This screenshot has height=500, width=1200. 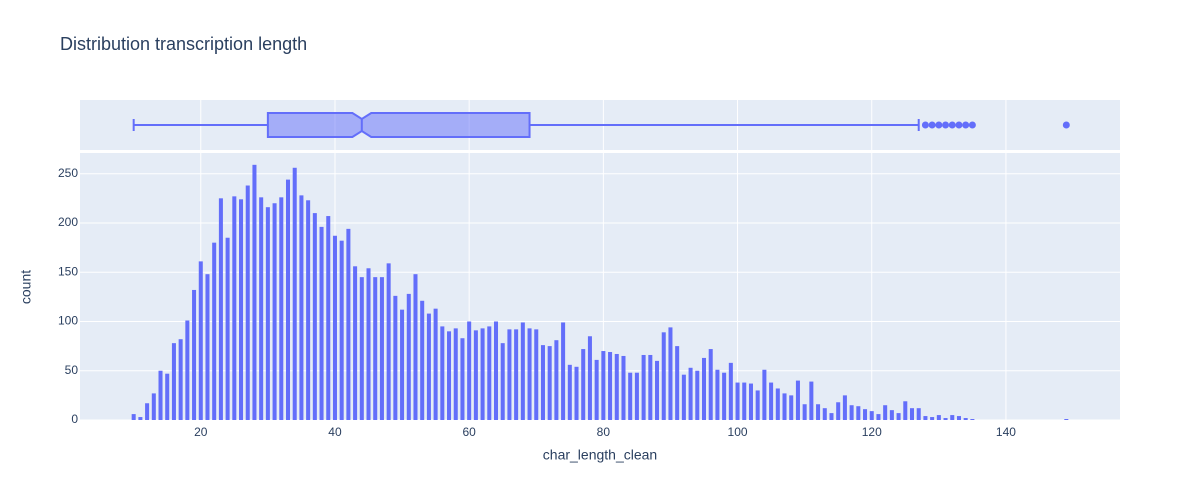 What do you see at coordinates (469, 432) in the screenshot?
I see `x-tick-label: 60` at bounding box center [469, 432].